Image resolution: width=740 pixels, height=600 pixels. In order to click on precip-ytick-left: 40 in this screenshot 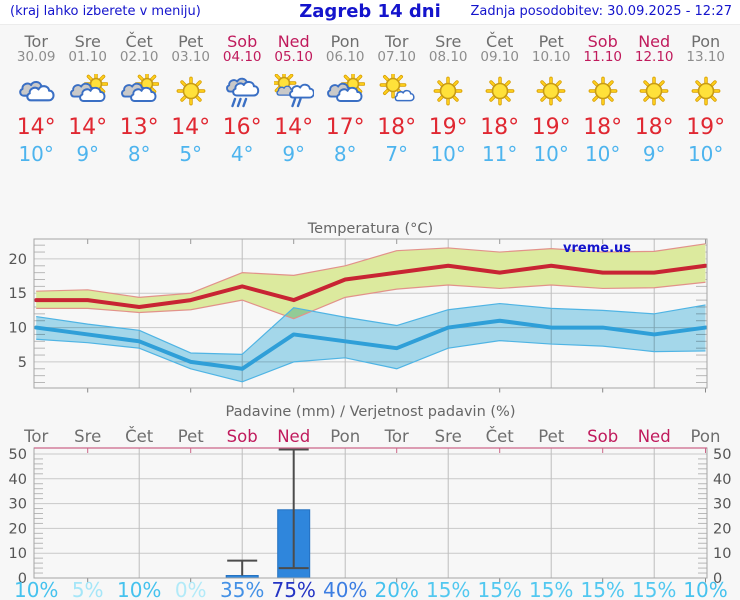, I will do `click(18, 480)`.